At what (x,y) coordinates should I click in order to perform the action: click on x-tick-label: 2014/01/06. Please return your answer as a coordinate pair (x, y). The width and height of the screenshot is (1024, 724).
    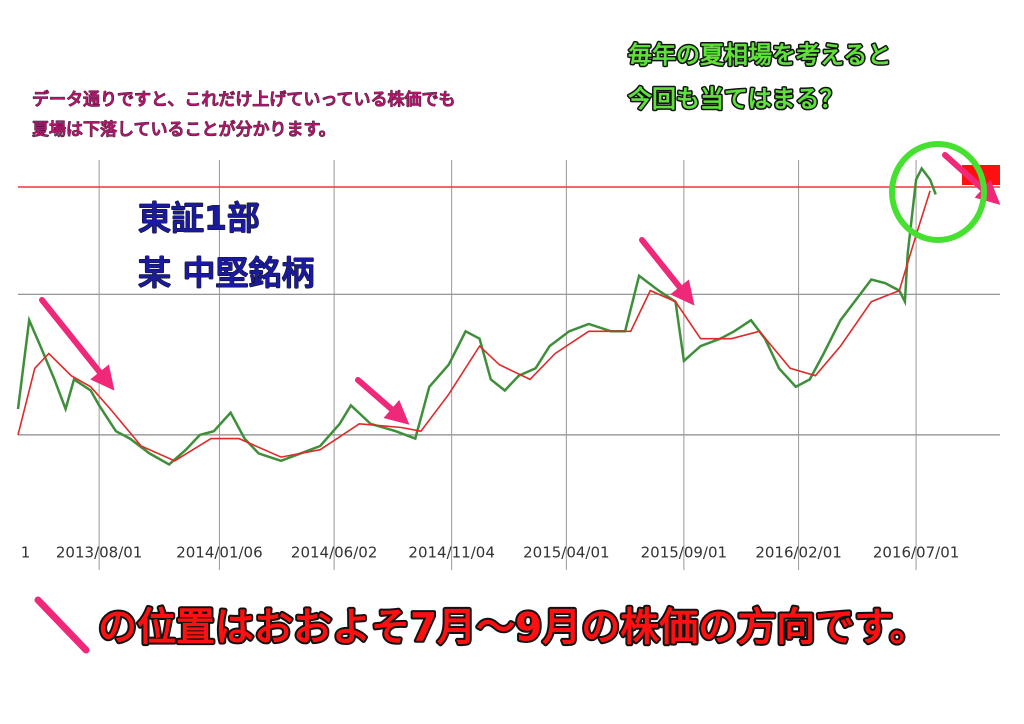
    Looking at the image, I should click on (219, 553).